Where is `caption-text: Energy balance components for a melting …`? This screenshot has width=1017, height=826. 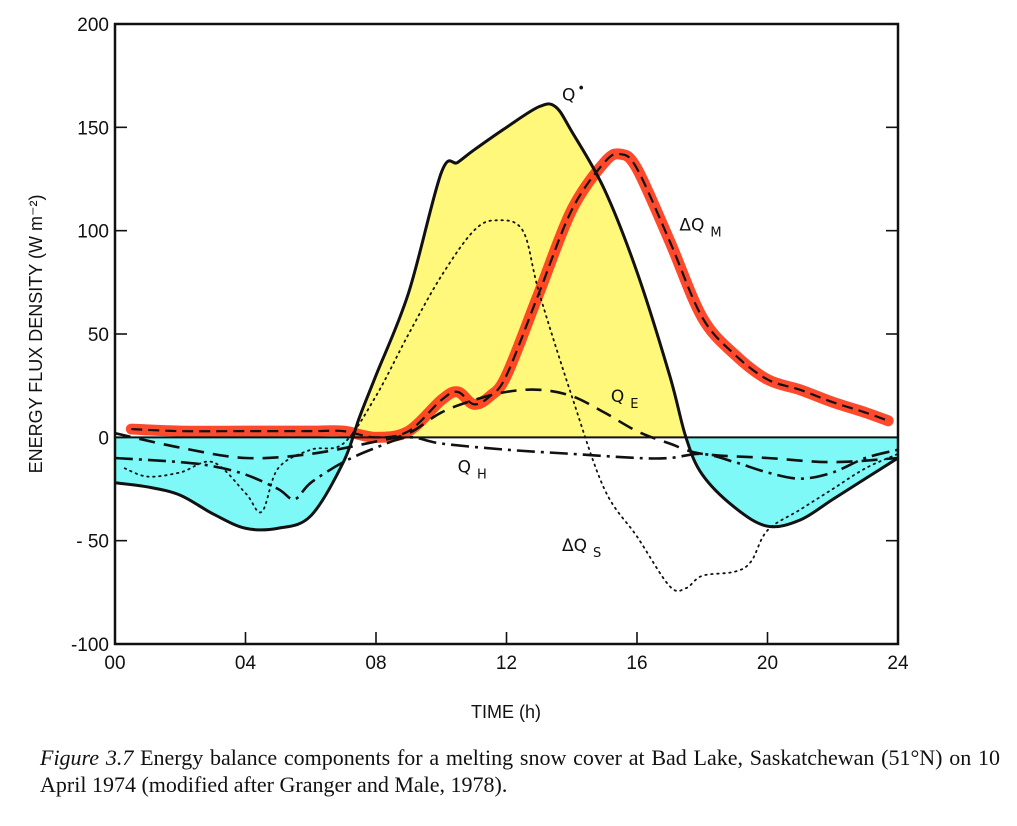 caption-text: Energy balance components for a melting … is located at coordinates (520, 771).